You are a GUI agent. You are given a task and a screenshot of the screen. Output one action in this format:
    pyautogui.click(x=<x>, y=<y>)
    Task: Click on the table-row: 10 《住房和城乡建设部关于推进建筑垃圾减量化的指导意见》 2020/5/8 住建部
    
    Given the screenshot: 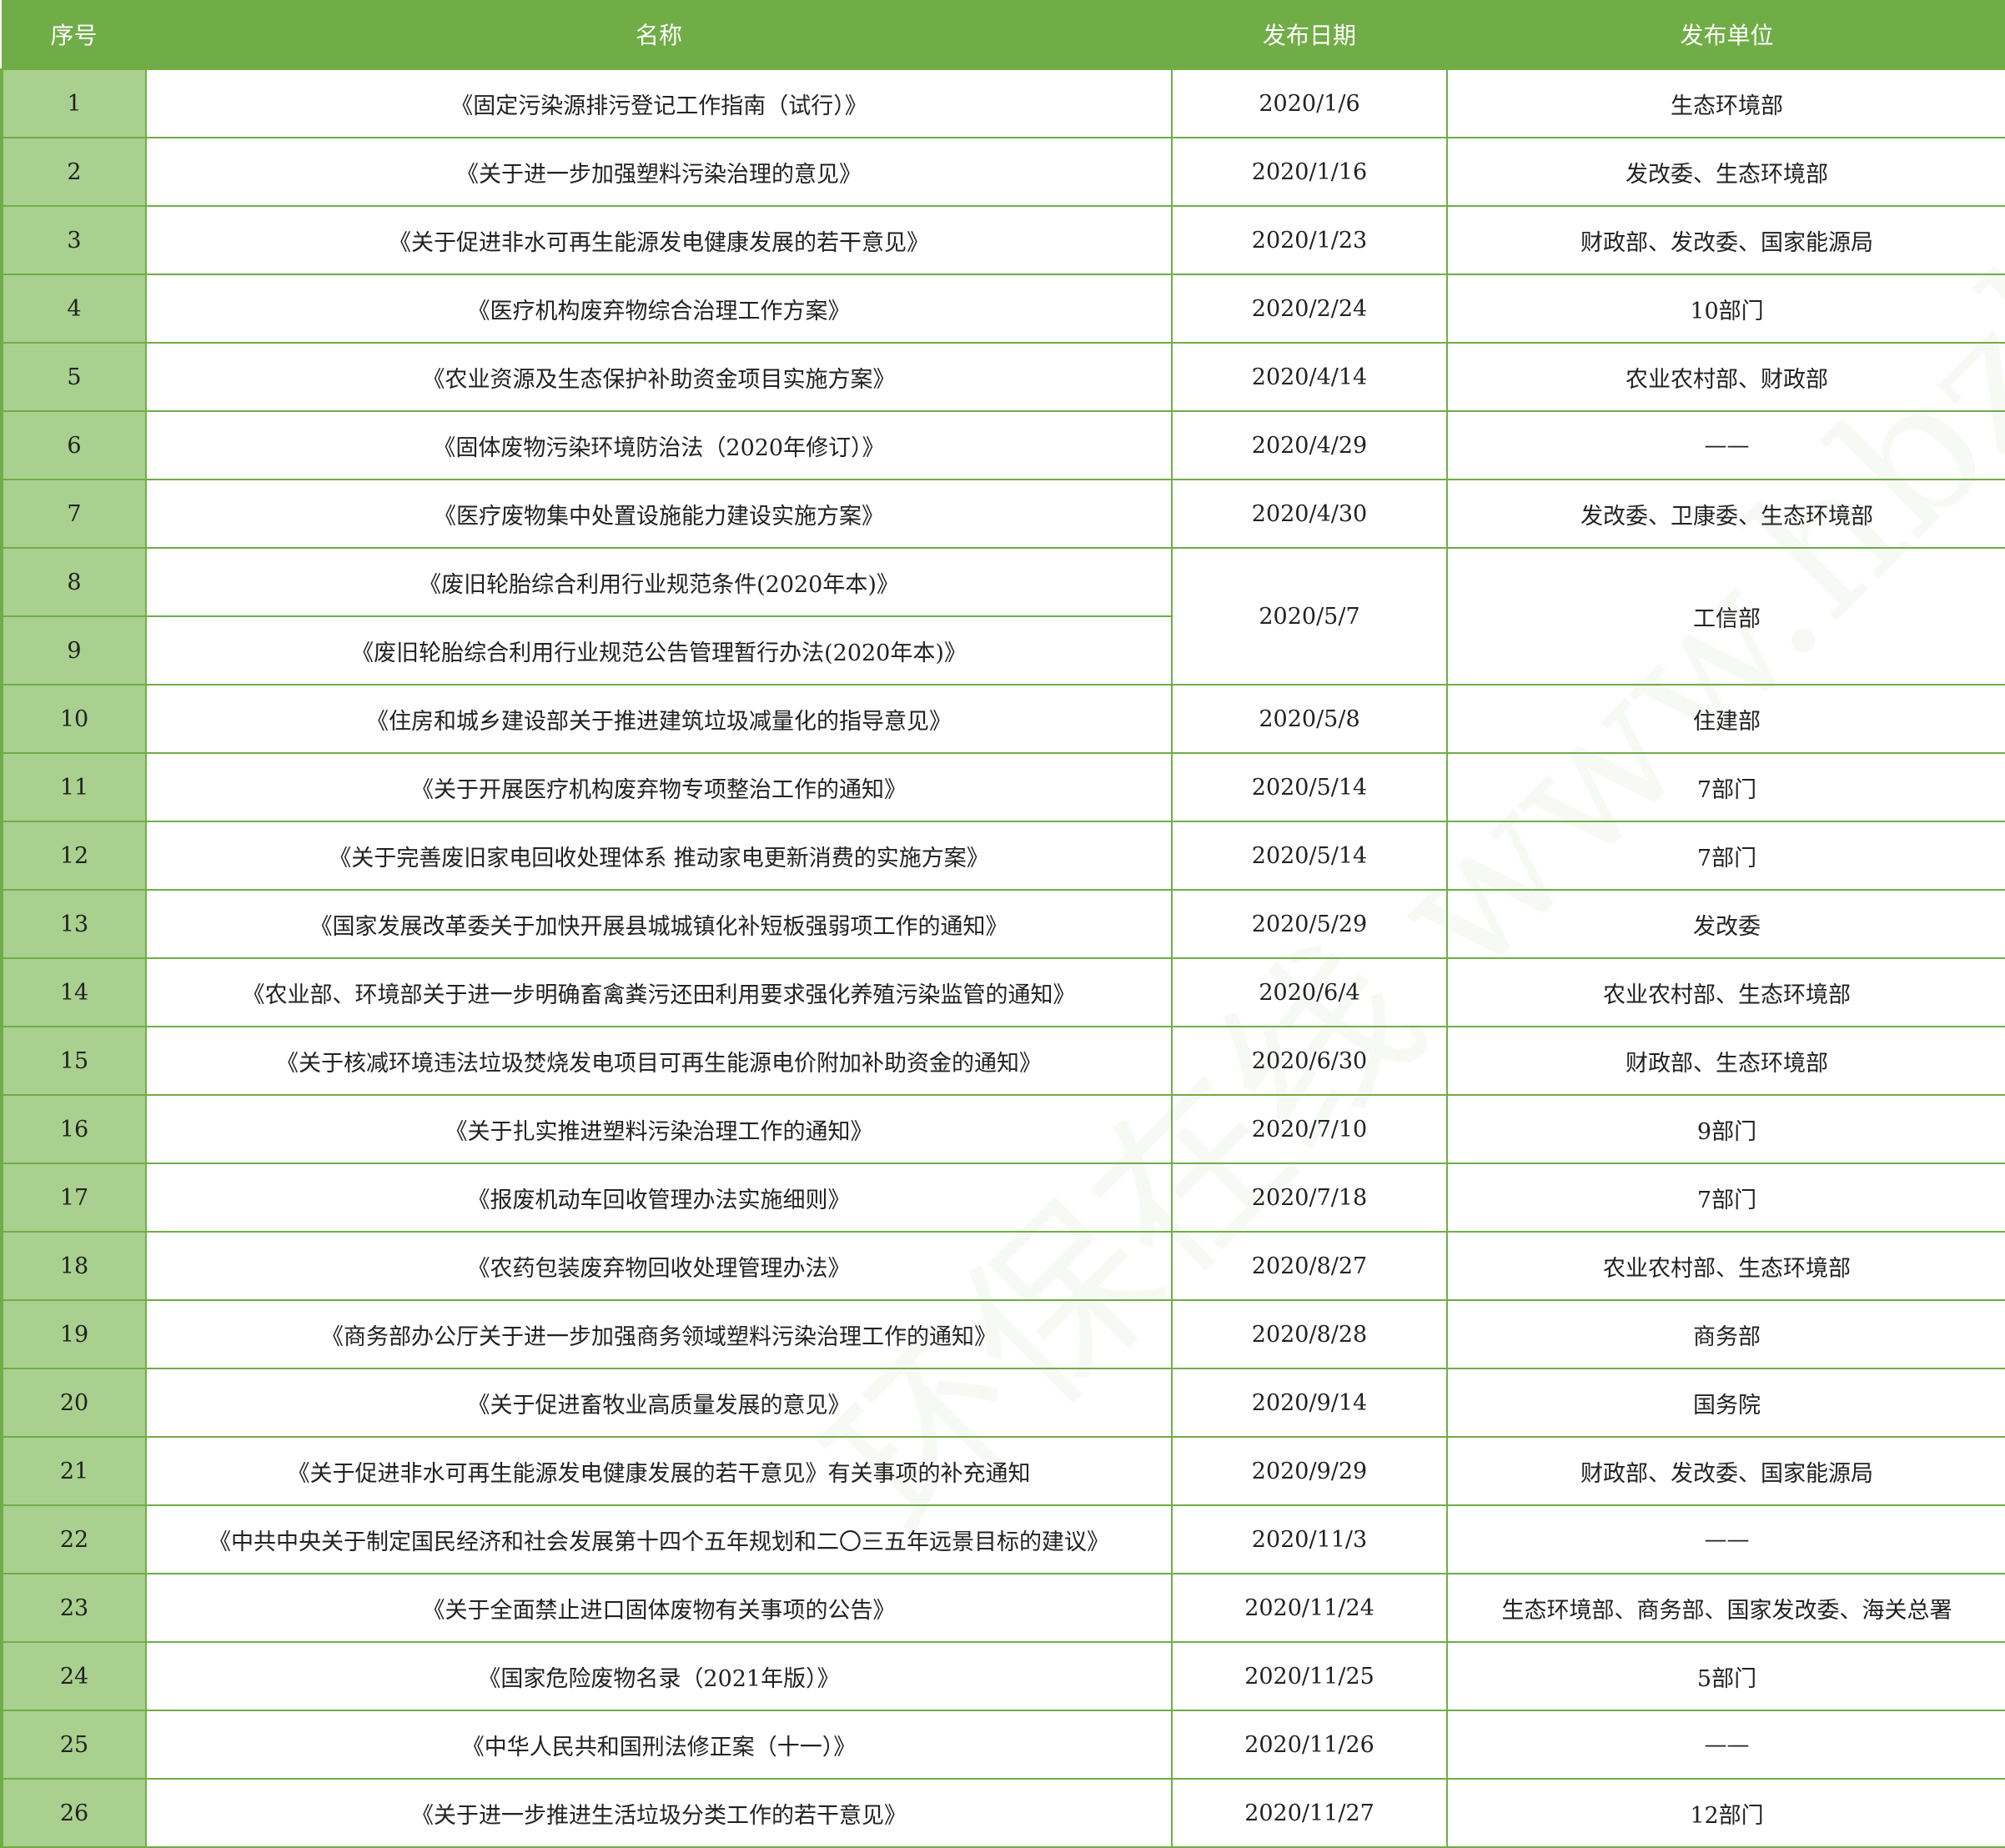 What is the action you would take?
    pyautogui.click(x=1002, y=719)
    